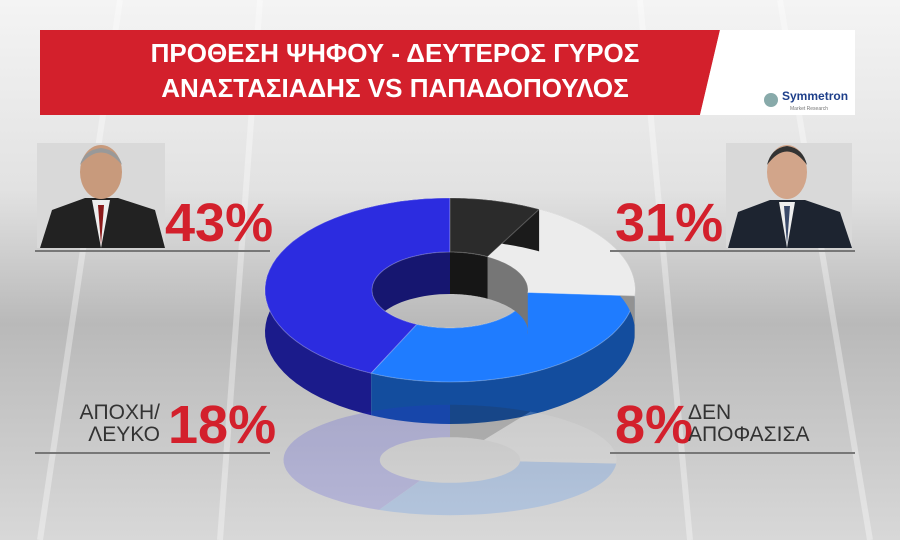 The height and width of the screenshot is (540, 900). What do you see at coordinates (815, 96) in the screenshot?
I see `logo-text: Symmetron` at bounding box center [815, 96].